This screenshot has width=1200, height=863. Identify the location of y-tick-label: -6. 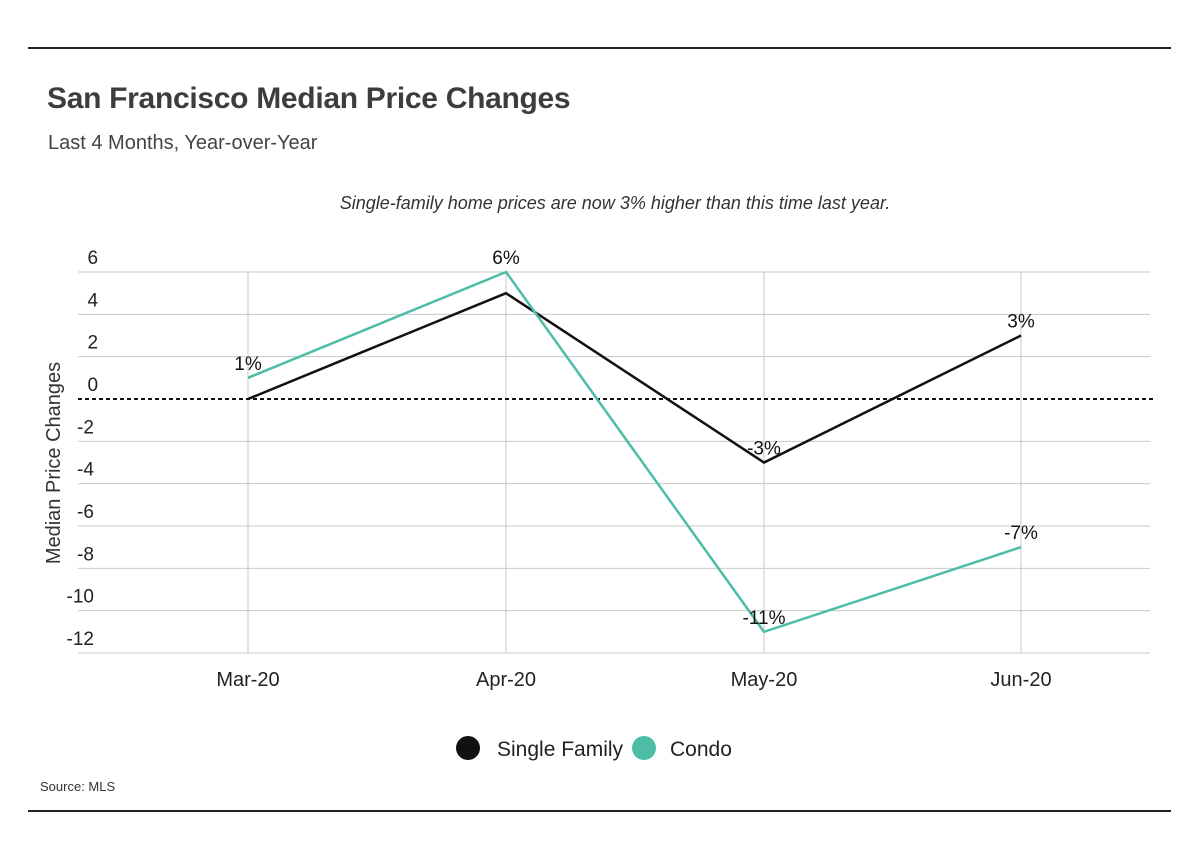
(85, 512).